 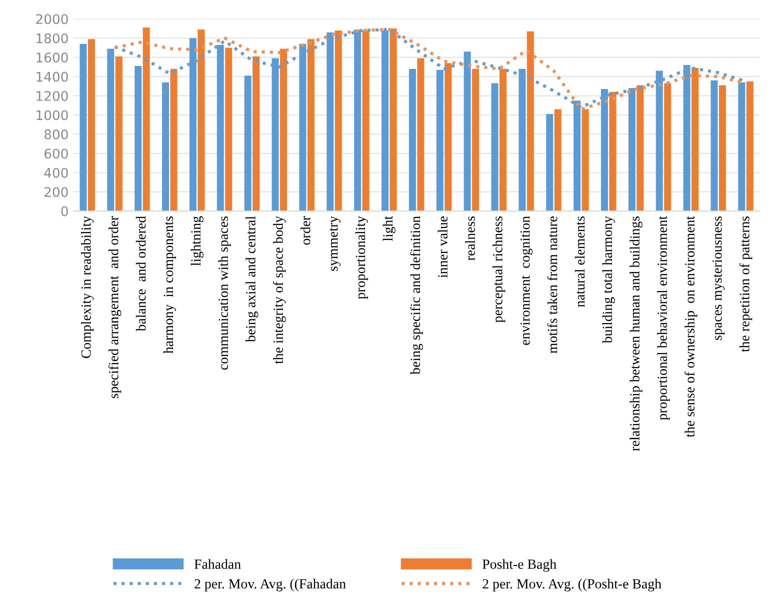 I want to click on y-tick-label: 0, so click(x=64, y=211).